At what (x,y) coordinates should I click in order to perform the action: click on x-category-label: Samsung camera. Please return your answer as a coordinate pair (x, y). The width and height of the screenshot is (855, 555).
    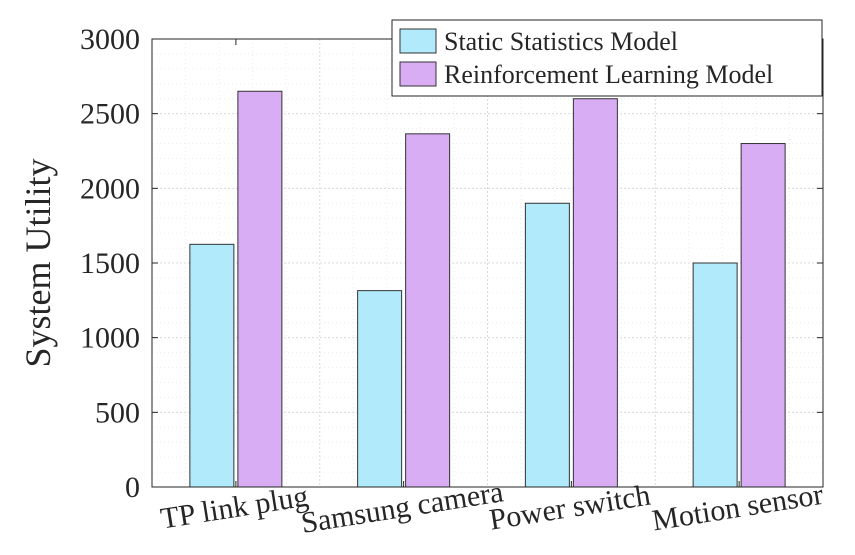
    Looking at the image, I should click on (402, 507).